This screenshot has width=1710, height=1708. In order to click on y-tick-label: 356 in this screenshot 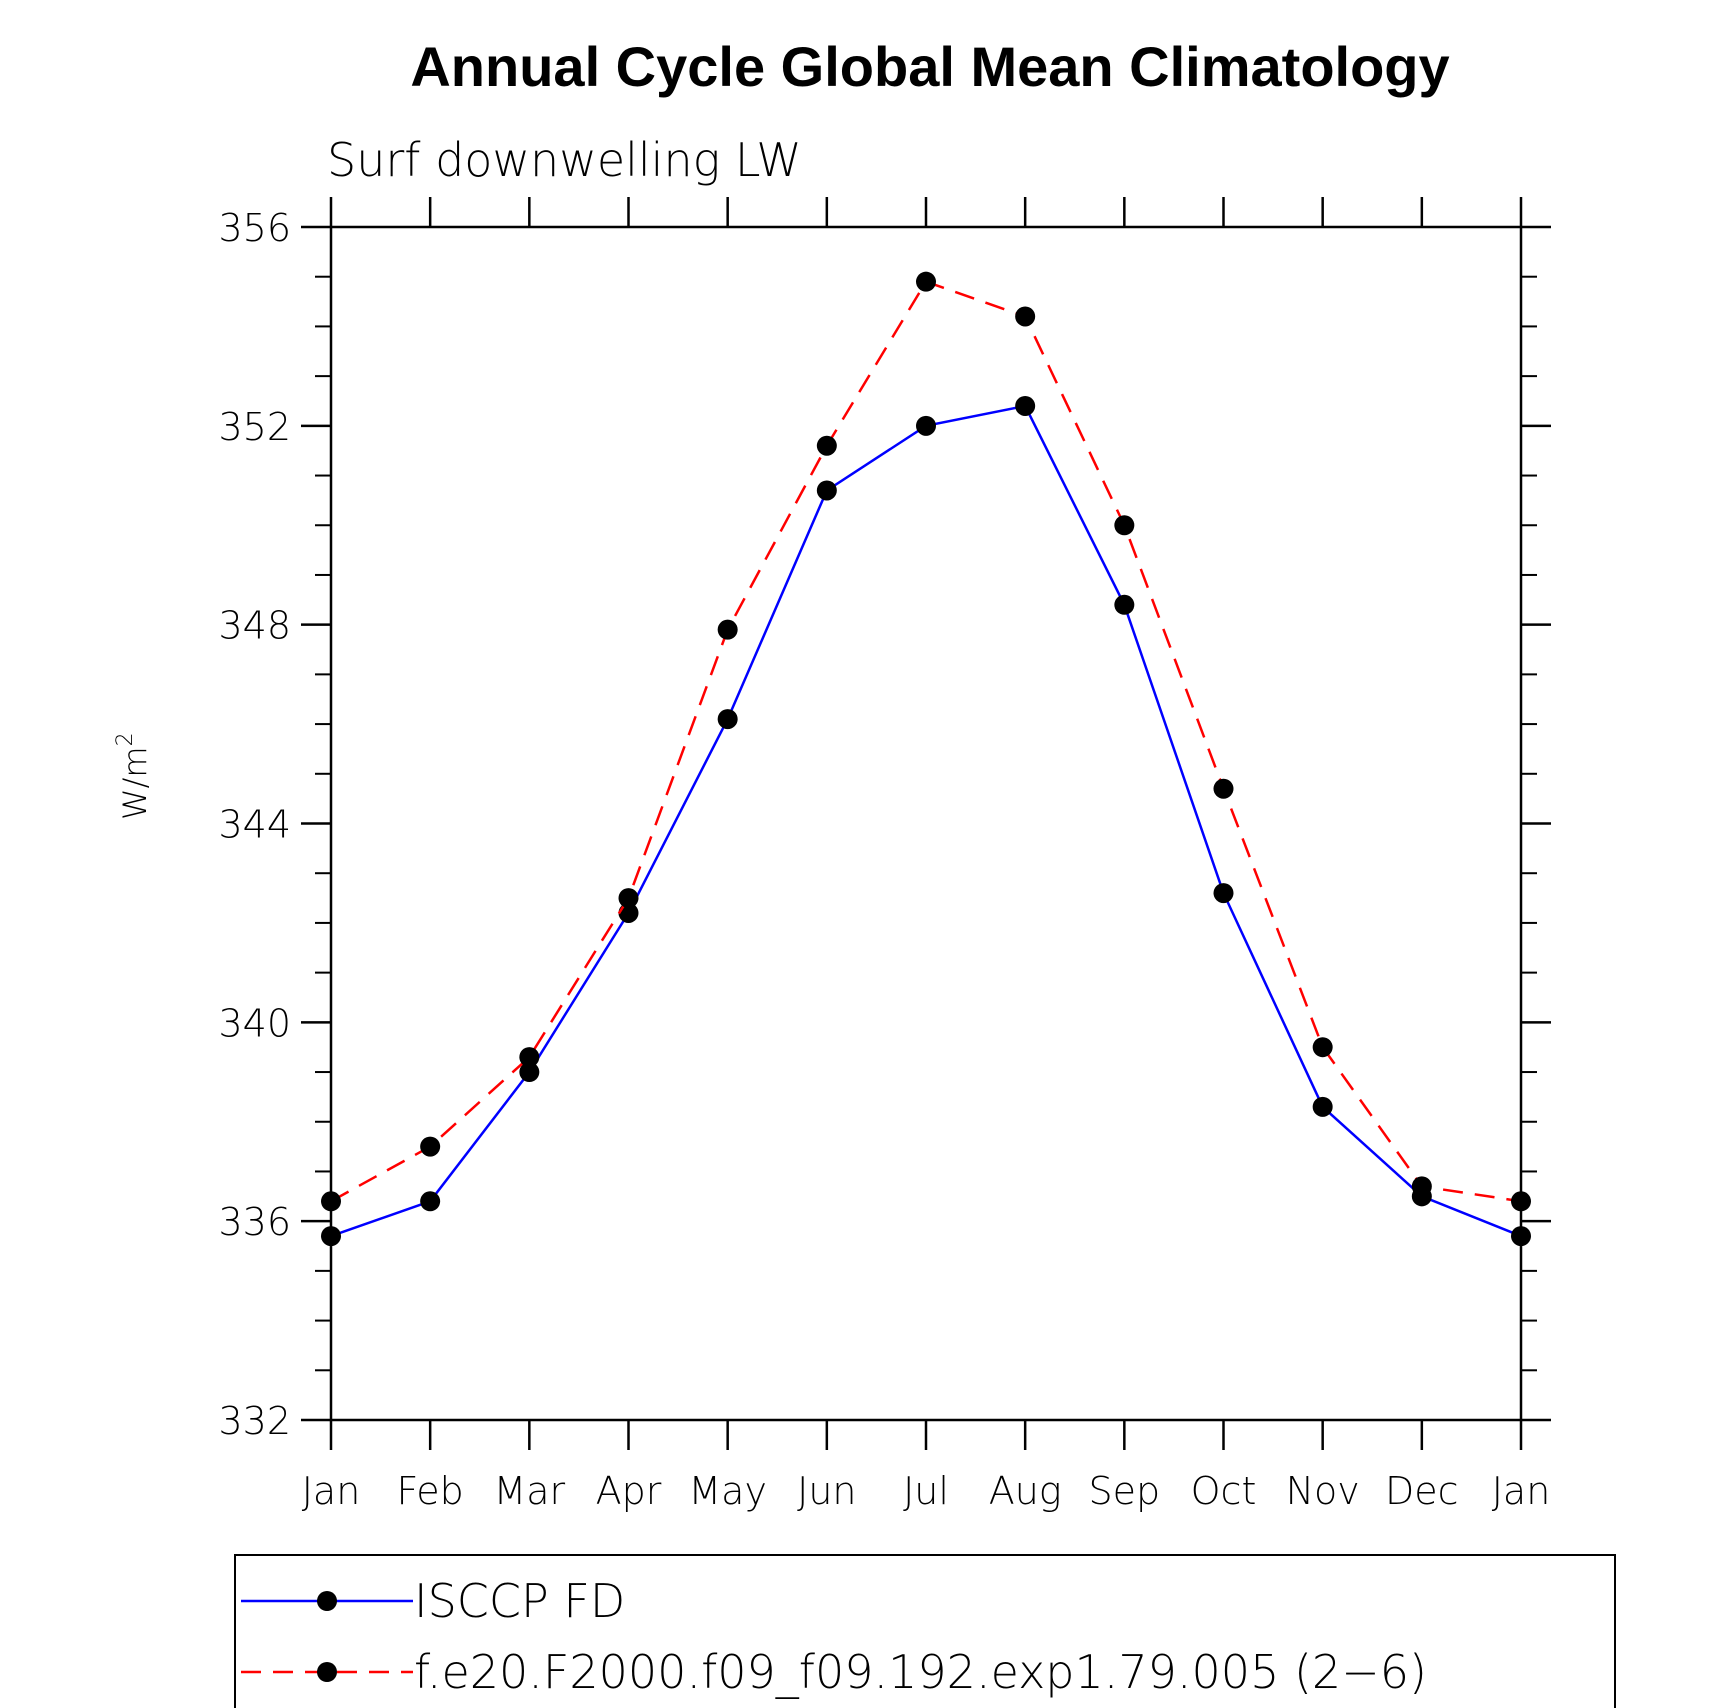, I will do `click(254, 228)`.